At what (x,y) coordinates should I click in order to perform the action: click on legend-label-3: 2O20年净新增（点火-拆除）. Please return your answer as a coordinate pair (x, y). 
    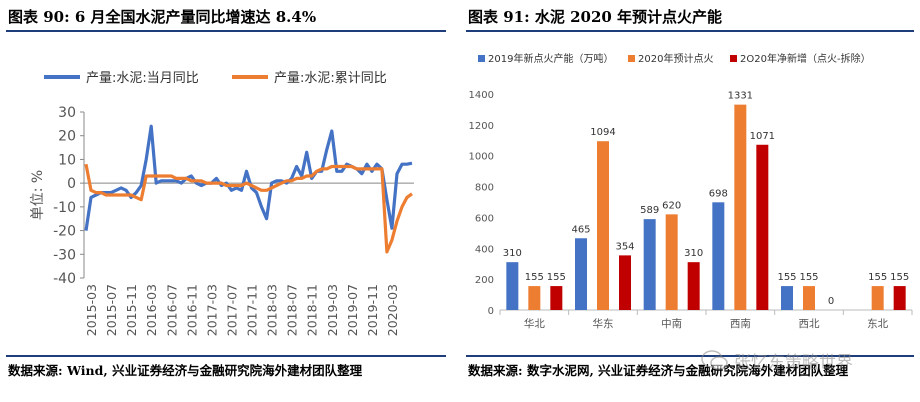
    Looking at the image, I should click on (805, 58).